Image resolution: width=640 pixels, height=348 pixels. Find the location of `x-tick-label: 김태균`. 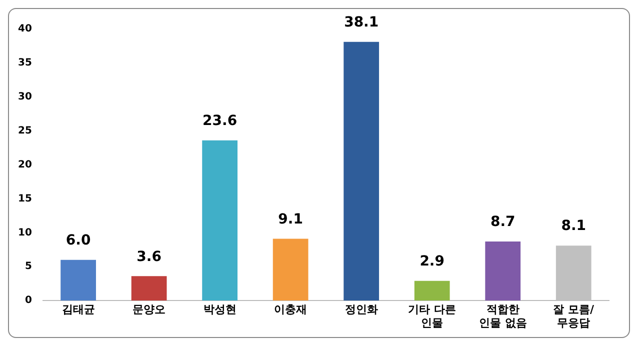

x-tick-label: 김태균 is located at coordinates (78, 309).